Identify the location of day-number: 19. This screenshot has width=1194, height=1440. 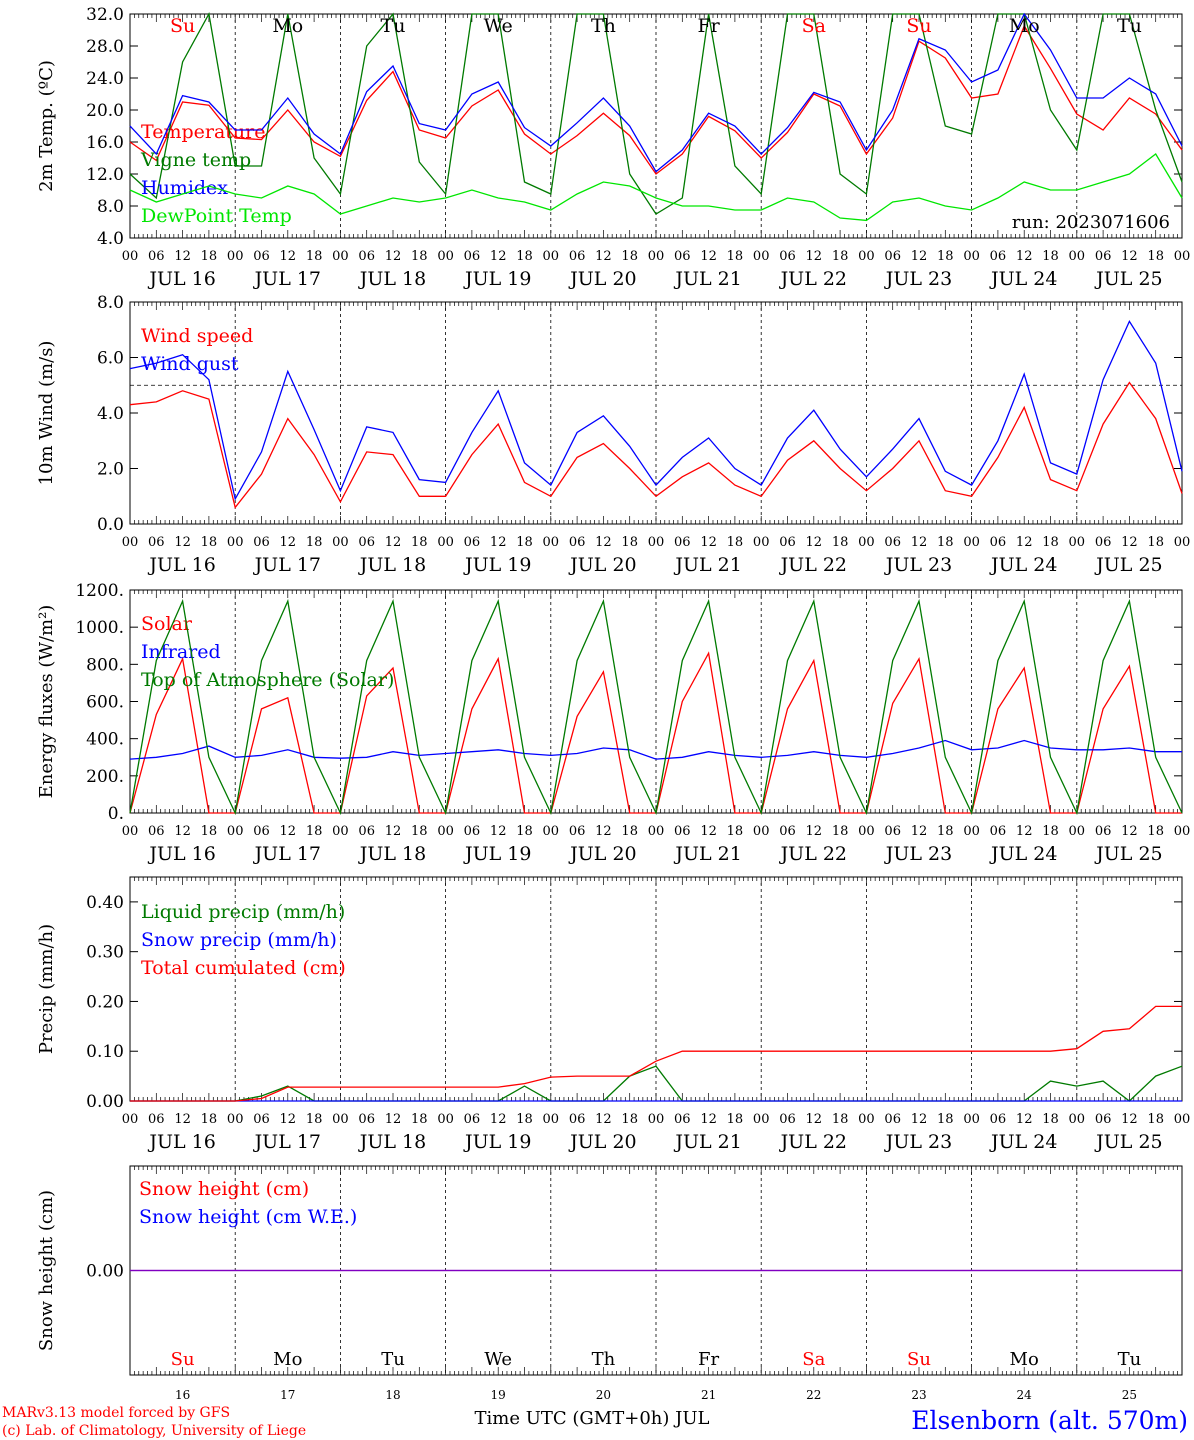
(498, 1395).